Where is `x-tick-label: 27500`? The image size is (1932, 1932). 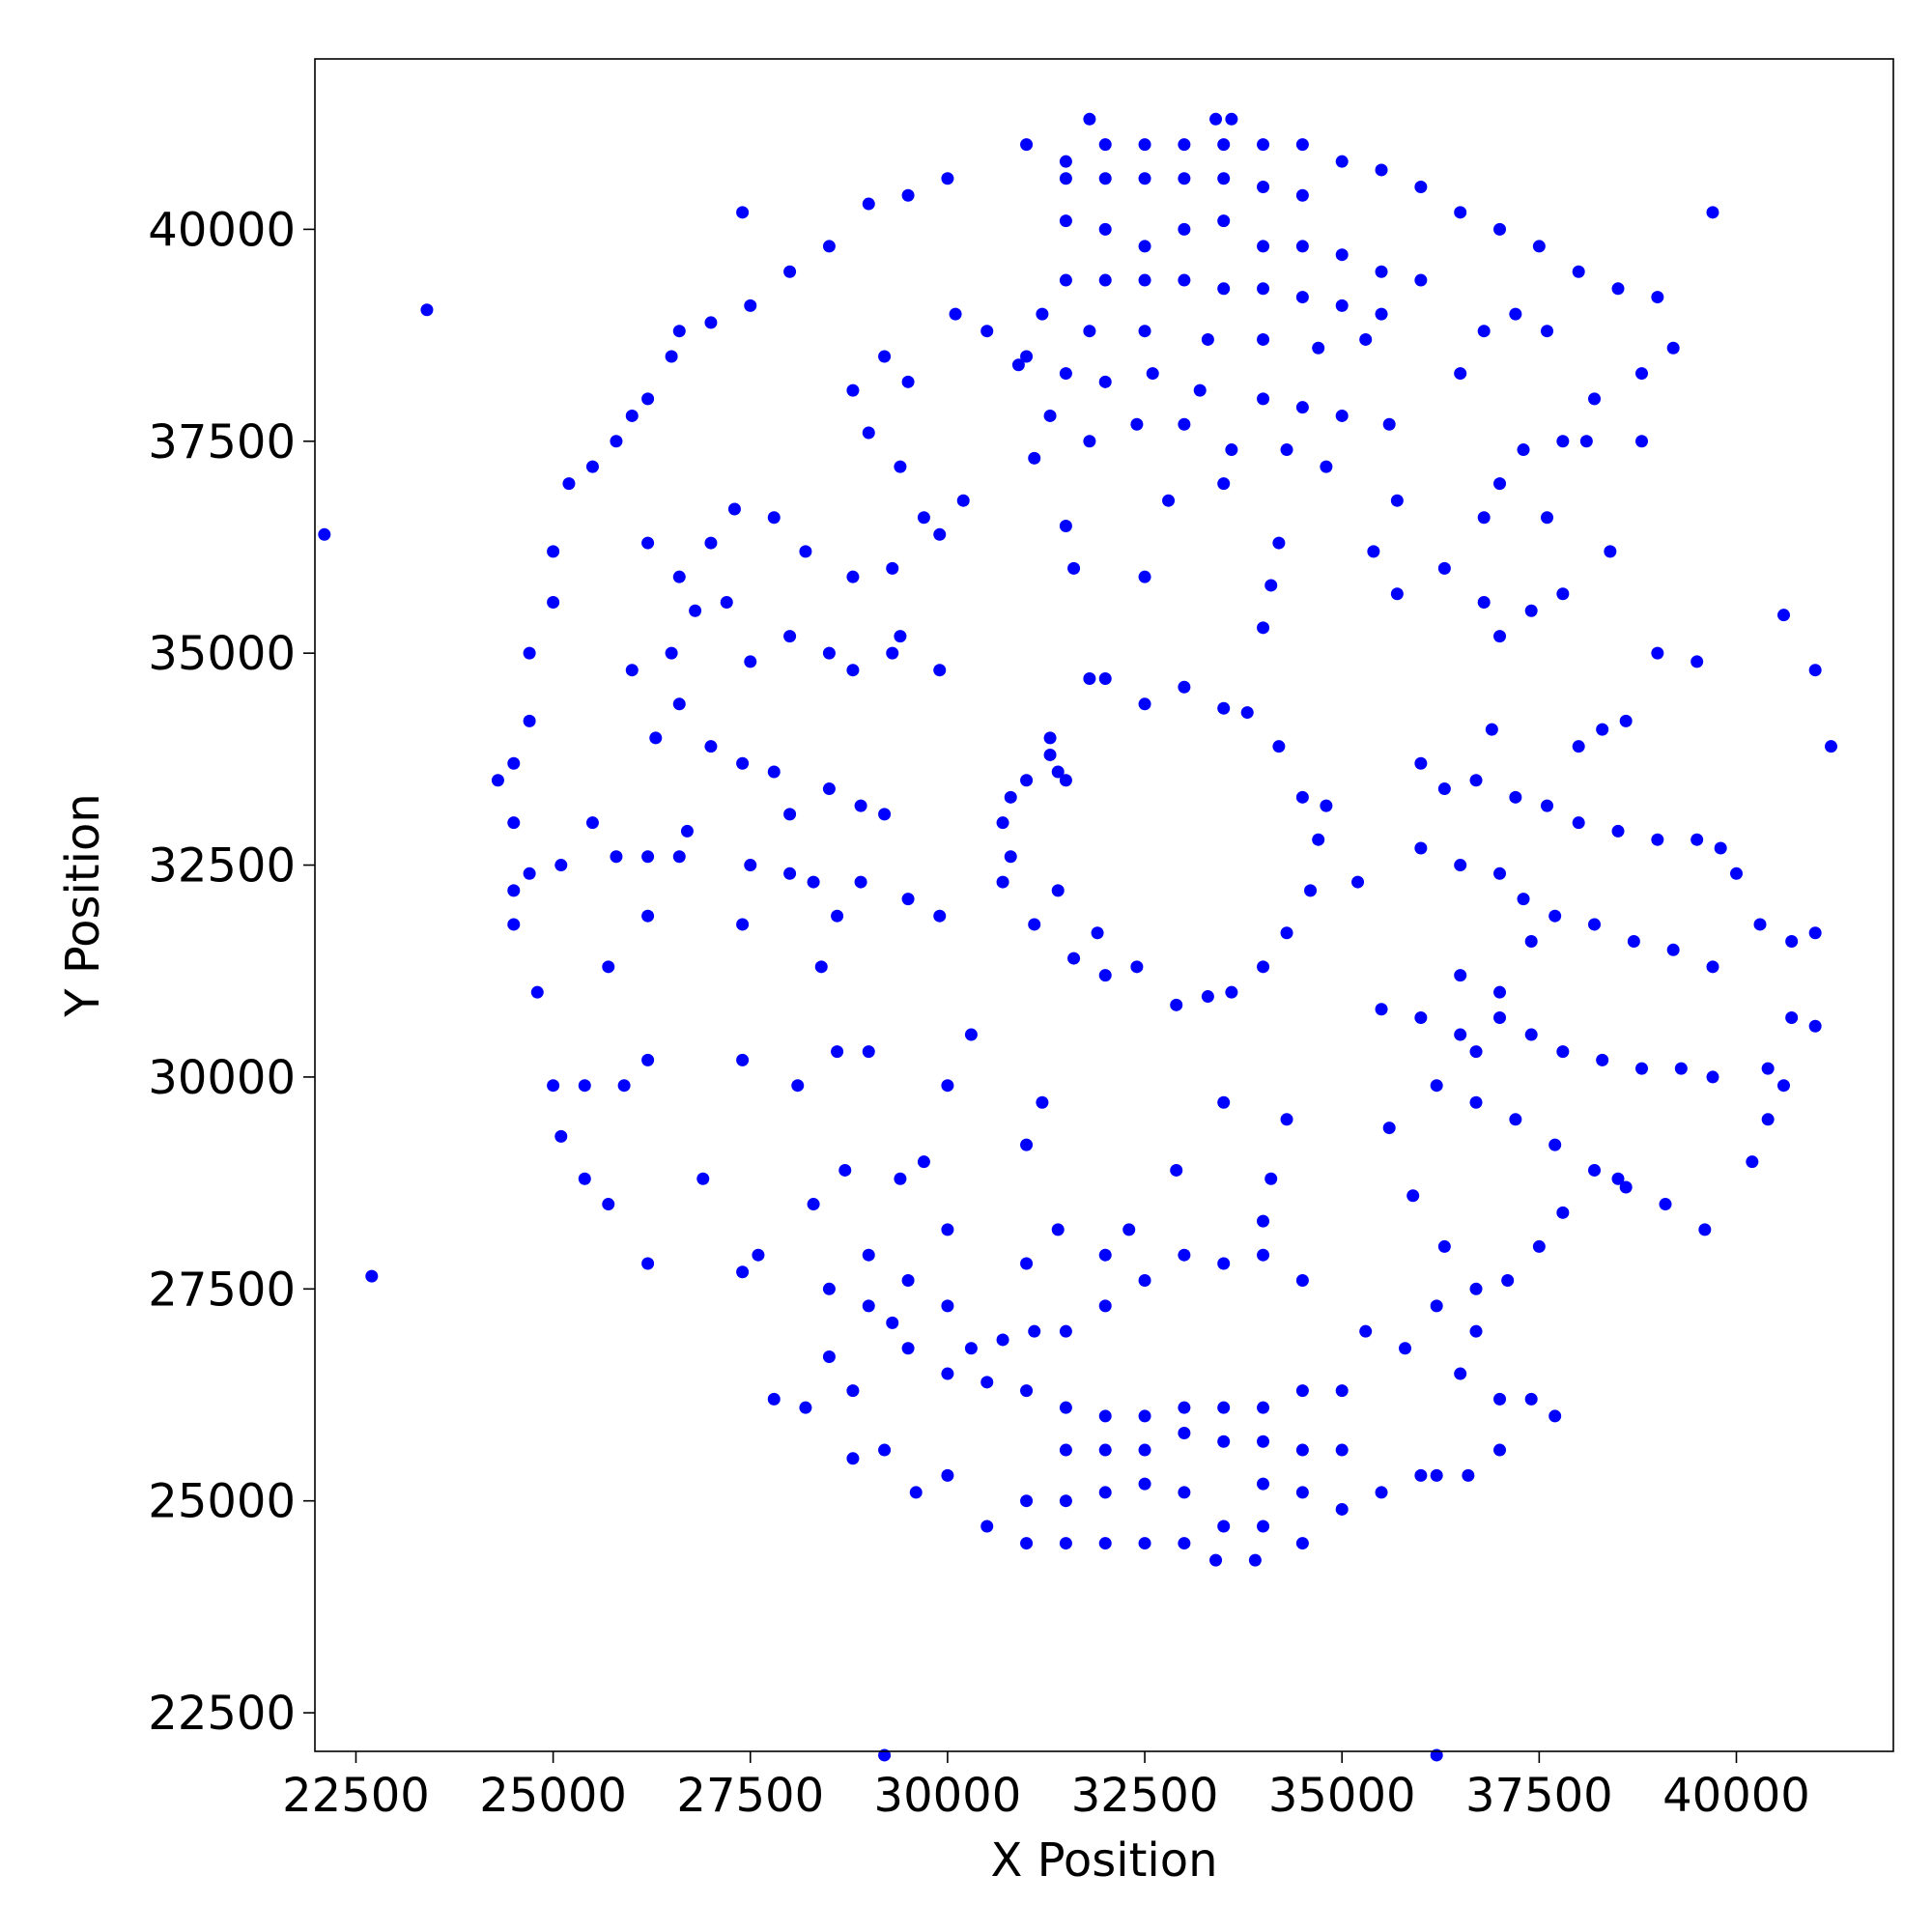
x-tick-label: 27500 is located at coordinates (750, 1796).